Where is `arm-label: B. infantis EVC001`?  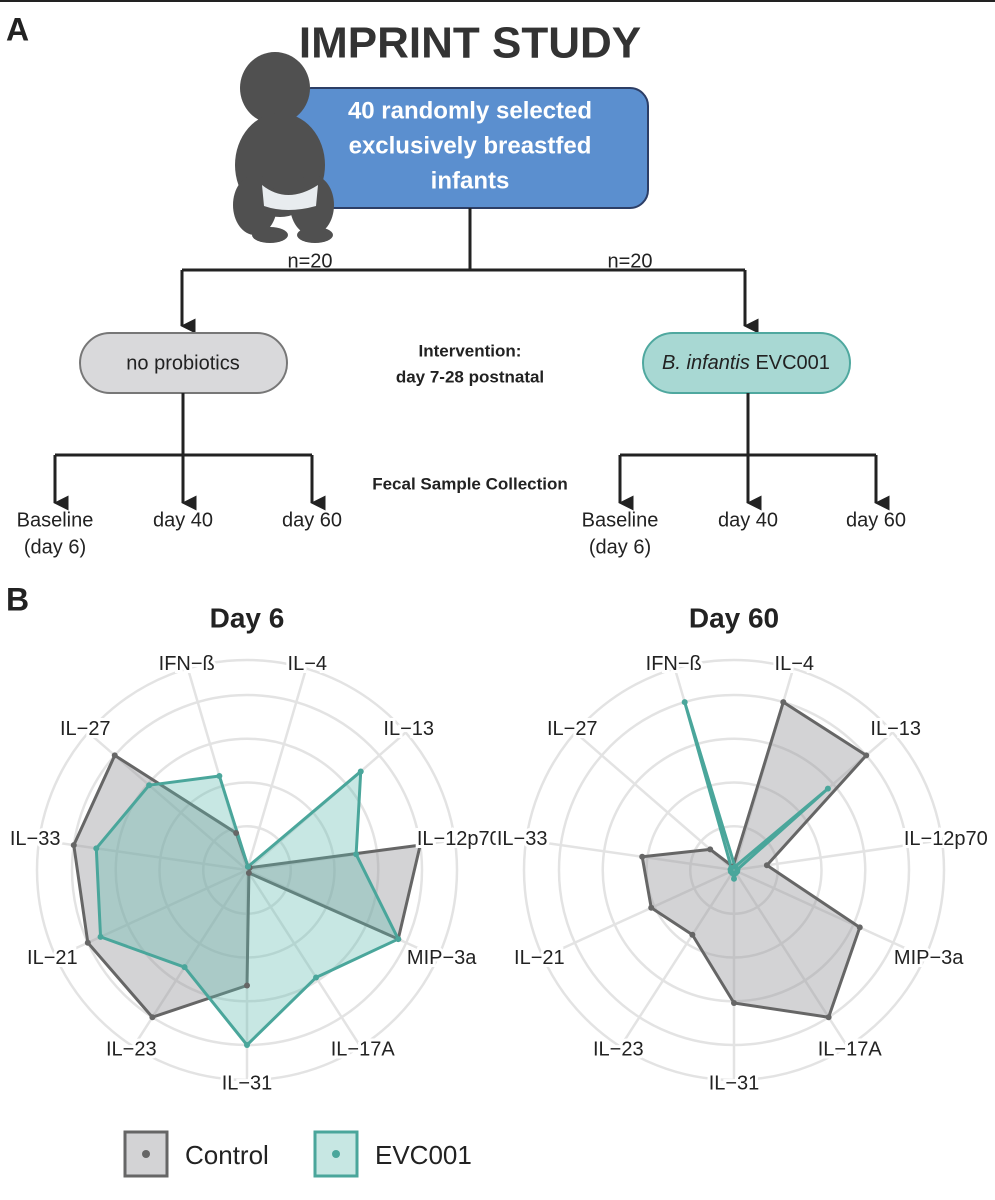
arm-label: B. infantis EVC001 is located at coordinates (746, 363).